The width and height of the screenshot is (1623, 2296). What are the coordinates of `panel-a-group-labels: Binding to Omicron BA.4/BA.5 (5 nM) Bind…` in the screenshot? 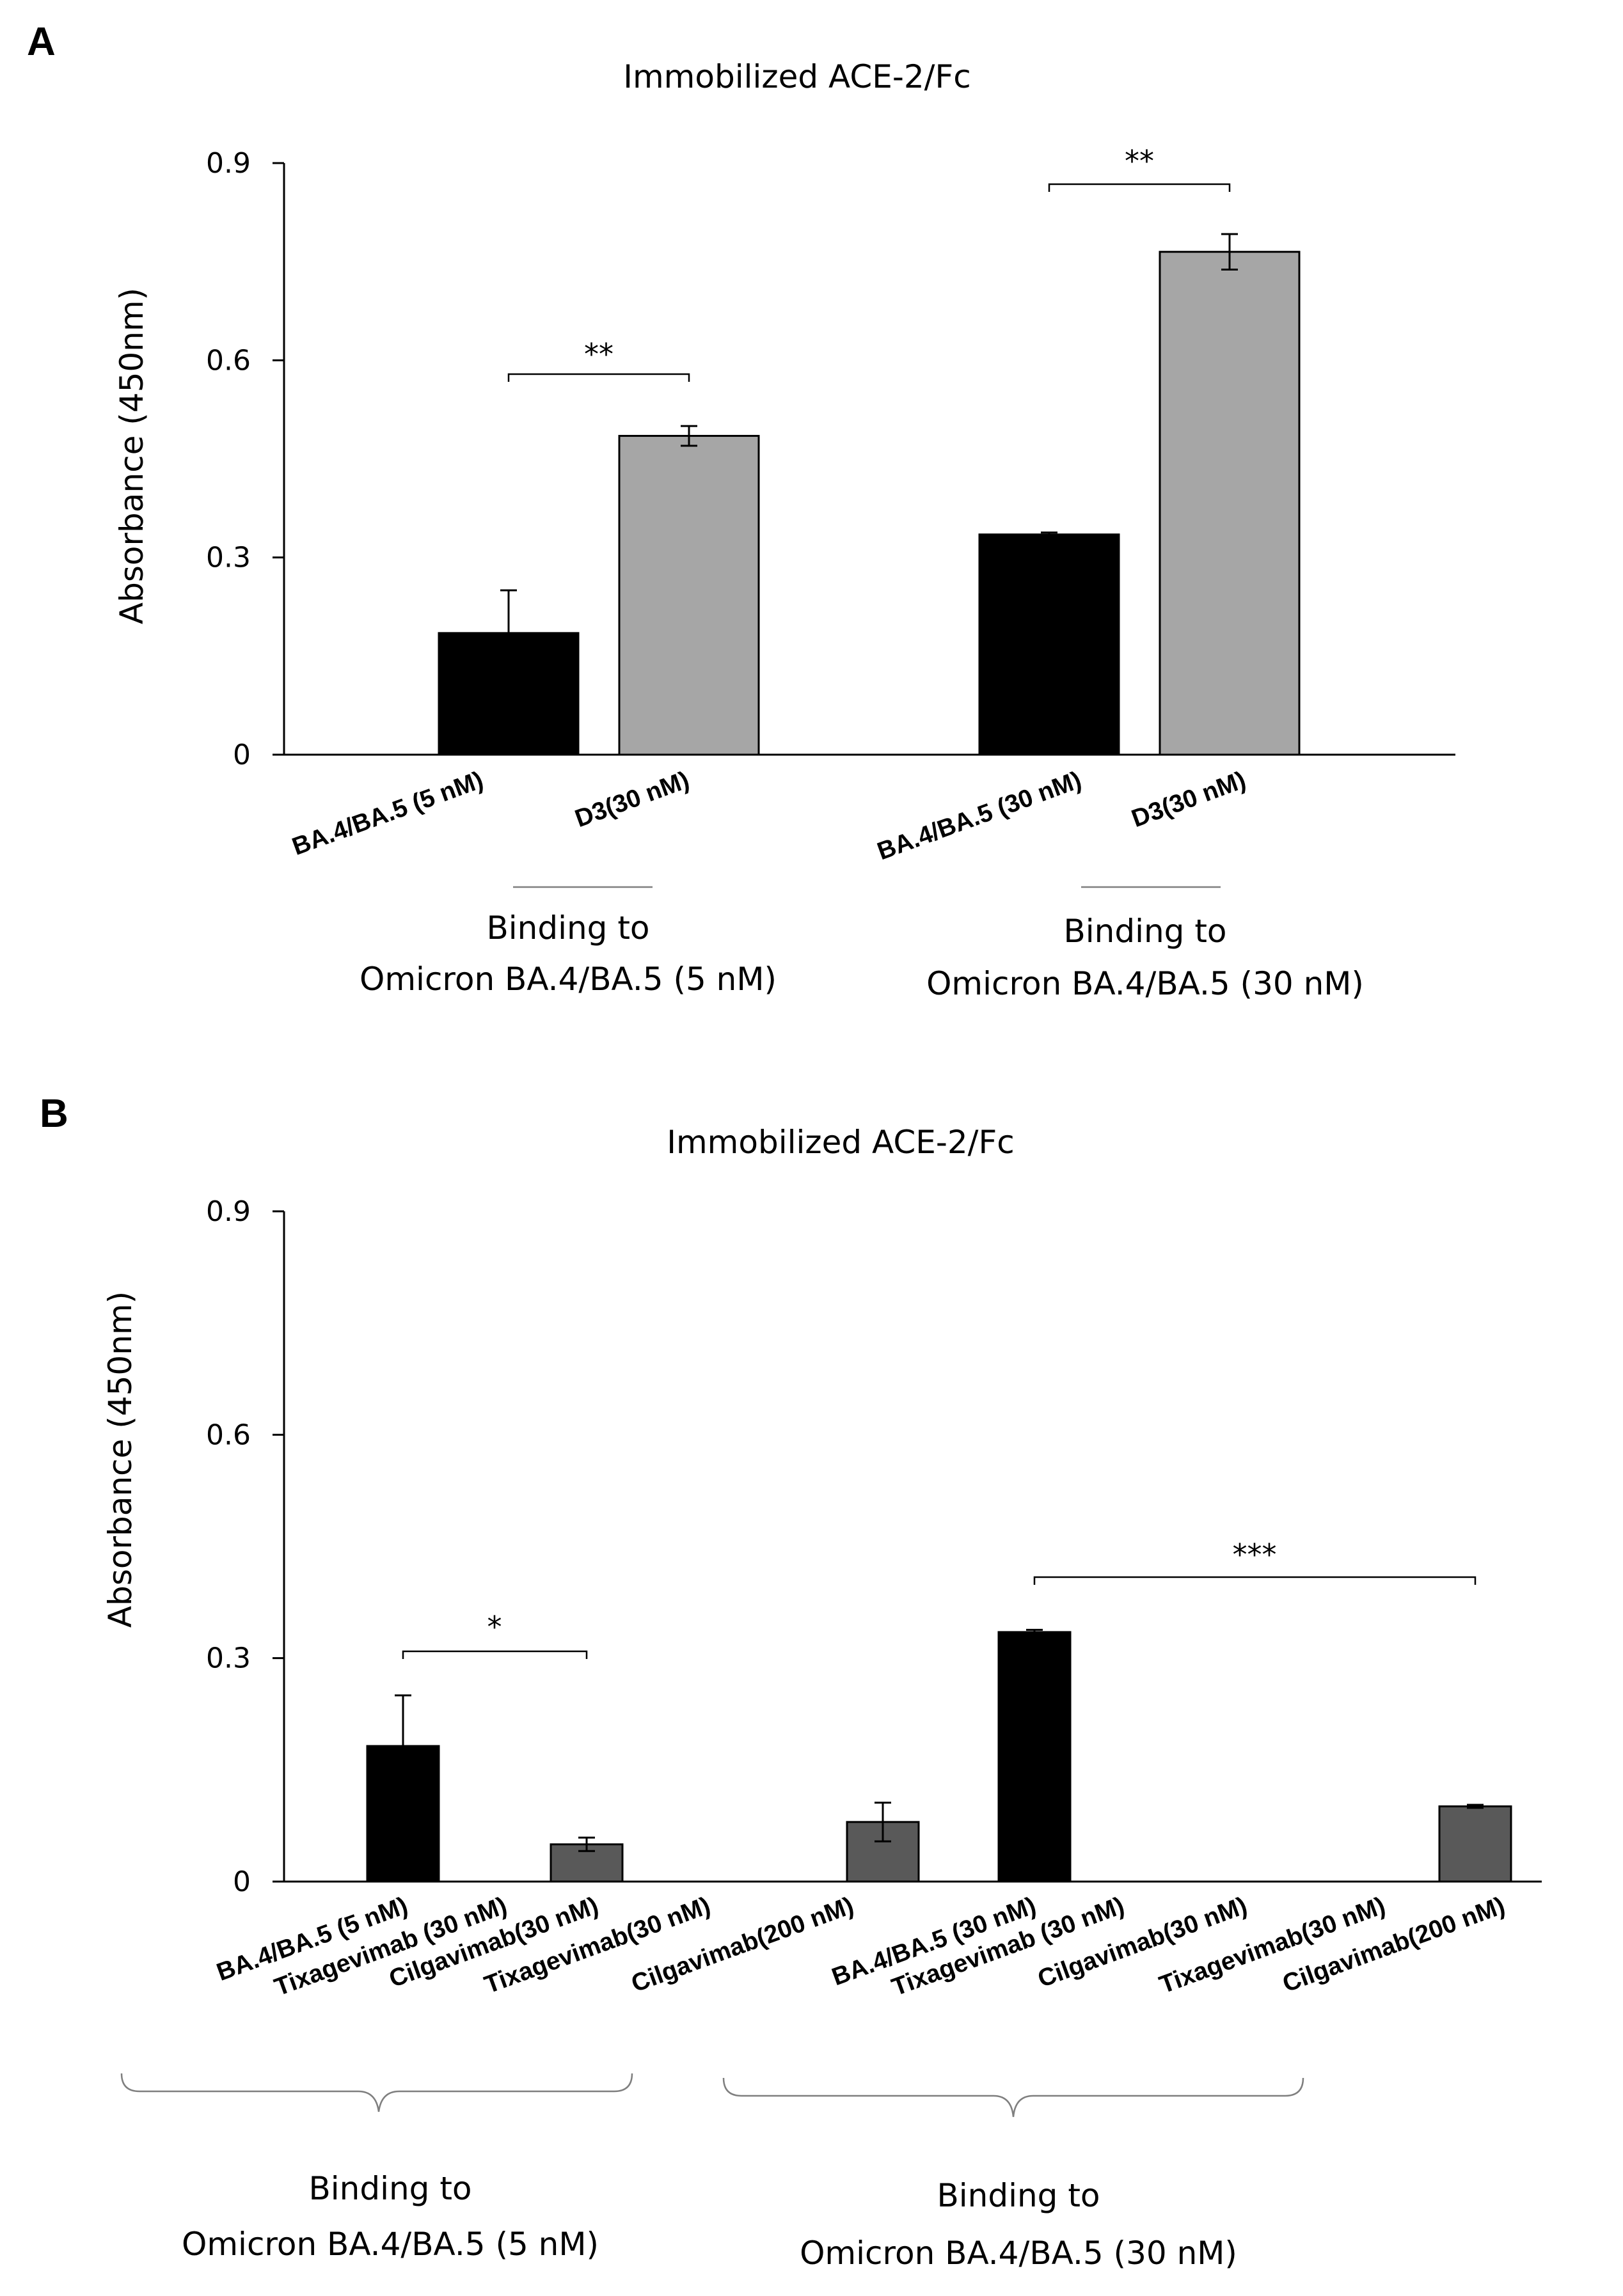 It's located at (862, 944).